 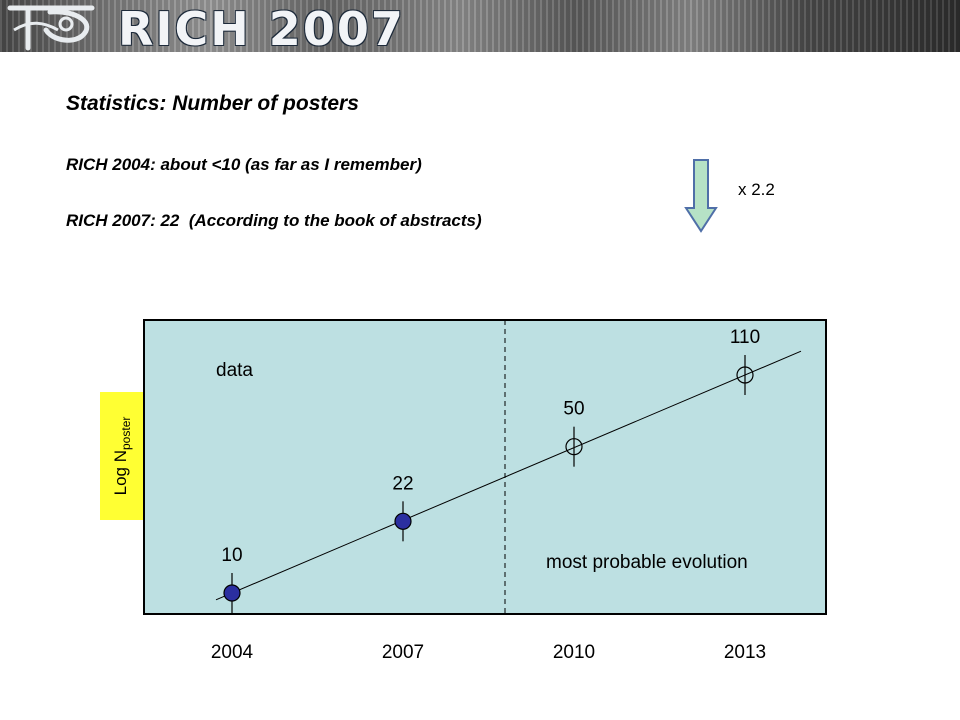 I want to click on conference-logo, so click(x=51, y=28).